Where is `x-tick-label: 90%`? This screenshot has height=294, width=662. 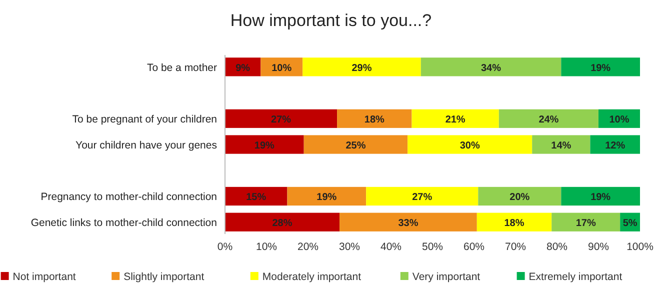
x-tick-label: 90% is located at coordinates (599, 247).